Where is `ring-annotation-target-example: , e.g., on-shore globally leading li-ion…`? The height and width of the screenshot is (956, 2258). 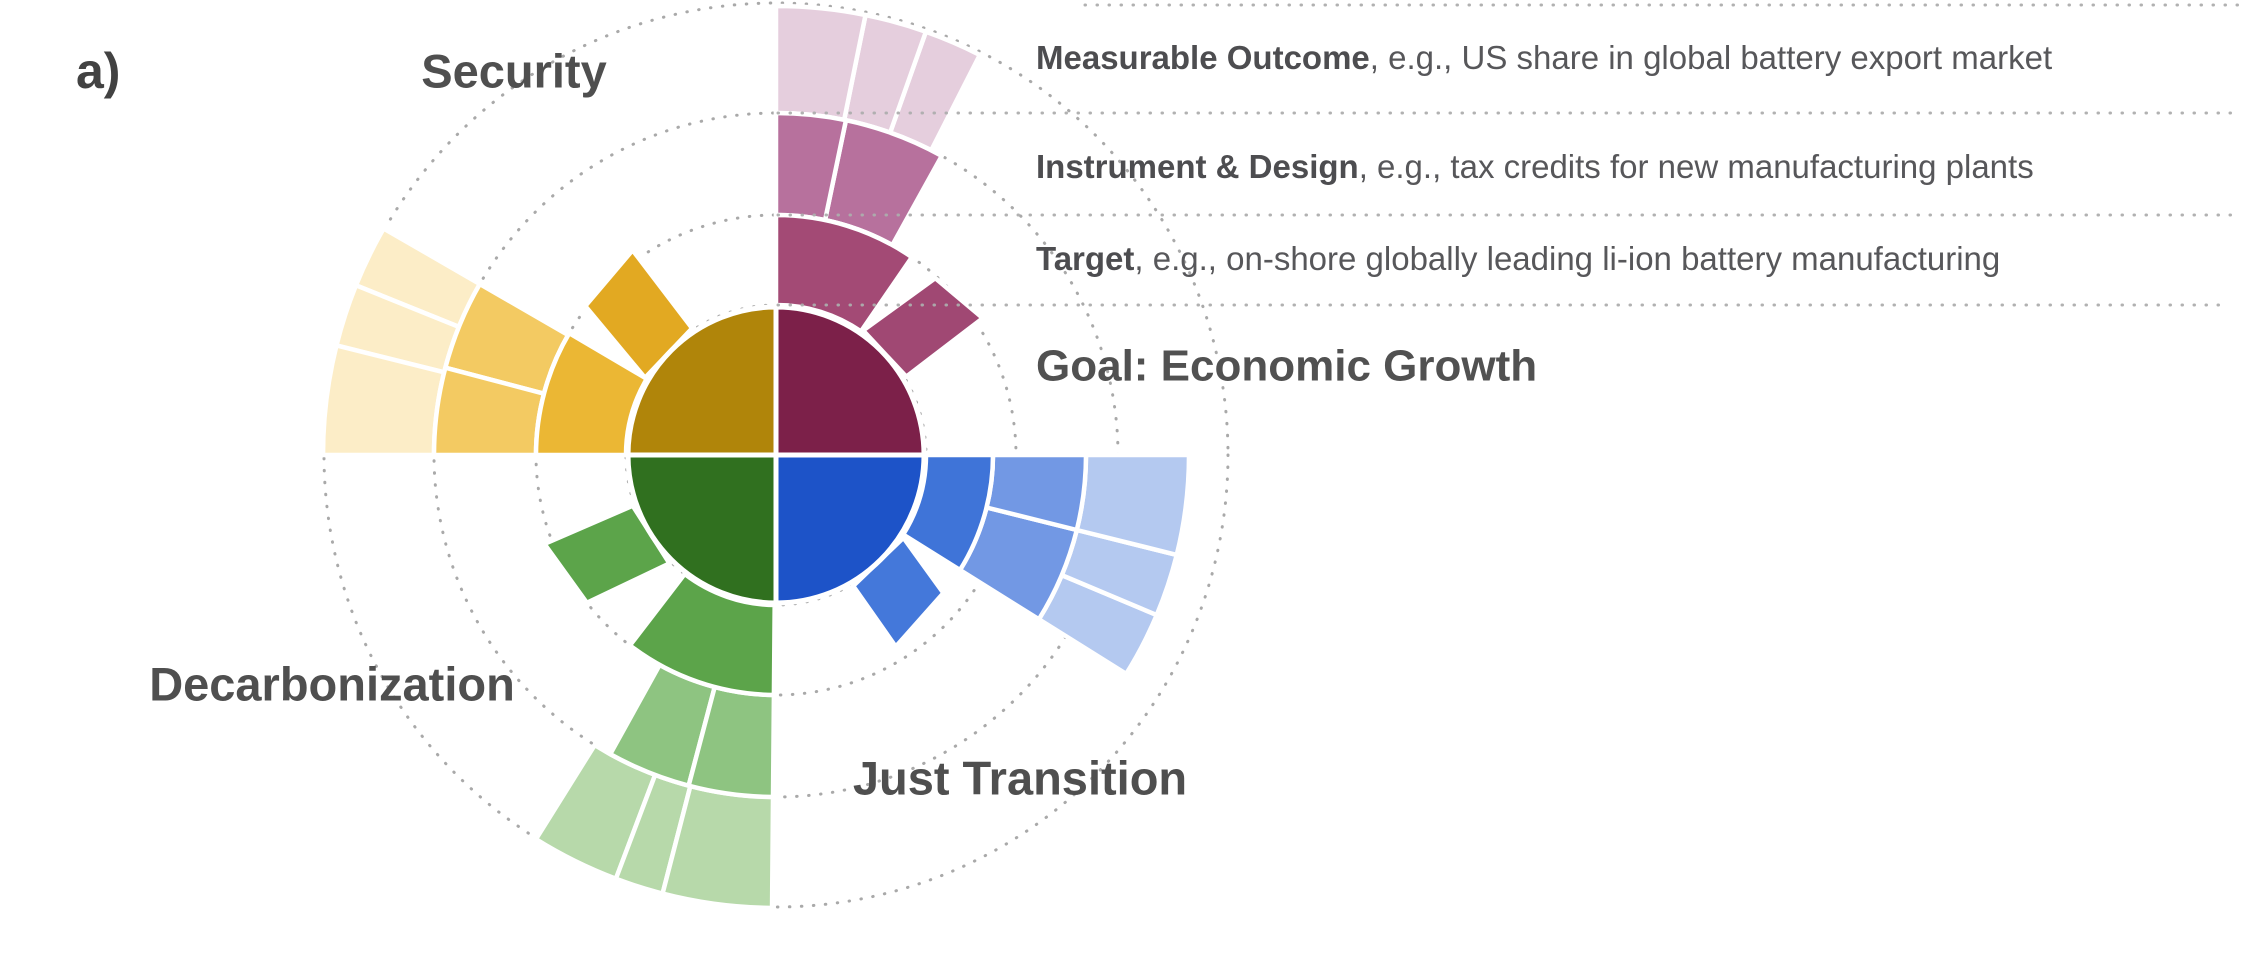
ring-annotation-target-example: , e.g., on-shore globally leading li-ion… is located at coordinates (1567, 258).